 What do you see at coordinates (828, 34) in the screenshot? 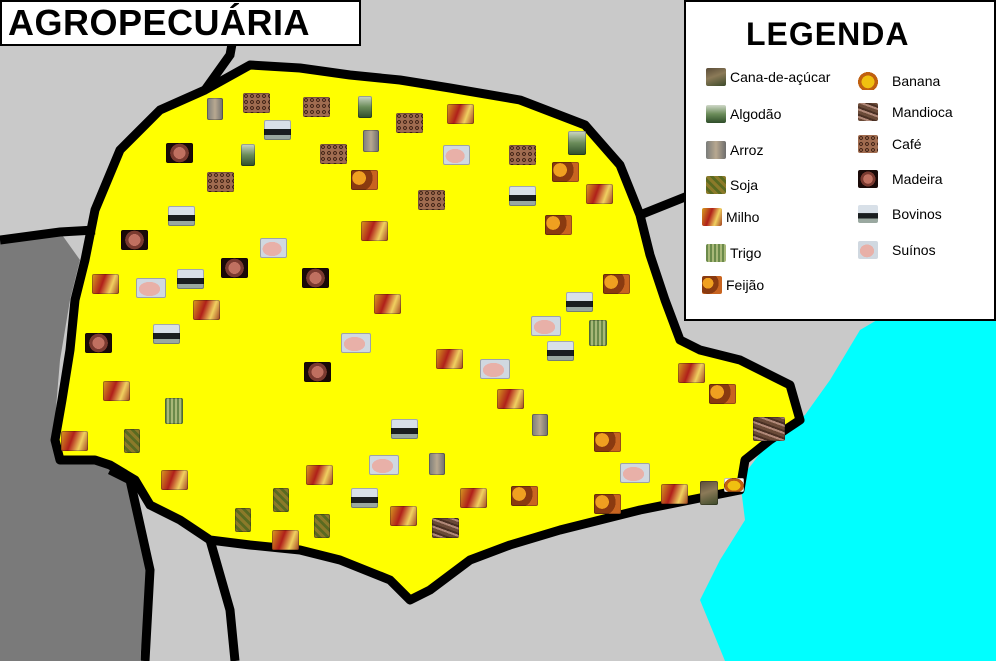
I see `legend-title: LEGENDA` at bounding box center [828, 34].